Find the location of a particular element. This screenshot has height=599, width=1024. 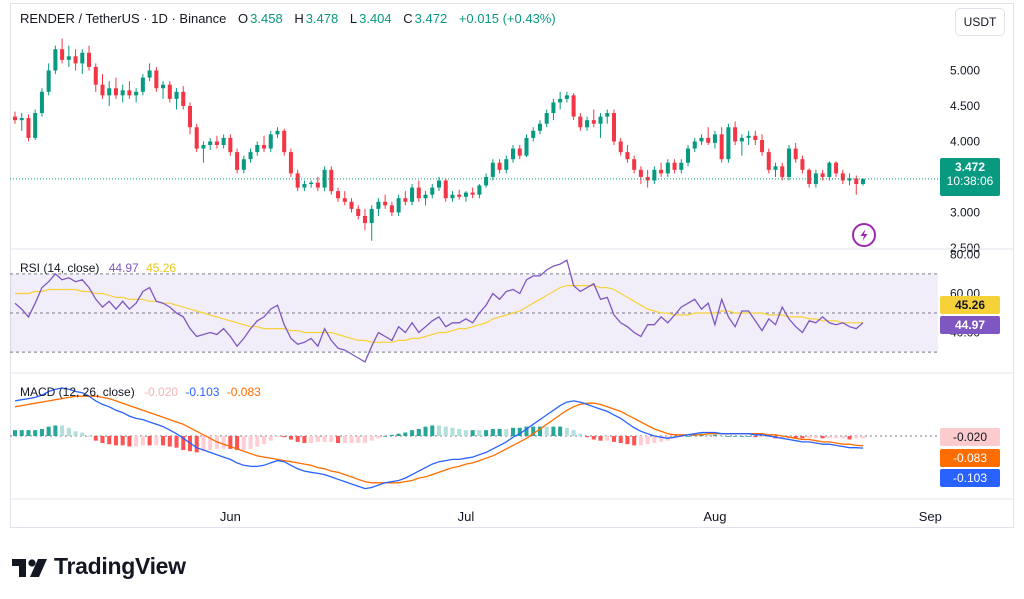

close-value: 3.472 is located at coordinates (431, 18).